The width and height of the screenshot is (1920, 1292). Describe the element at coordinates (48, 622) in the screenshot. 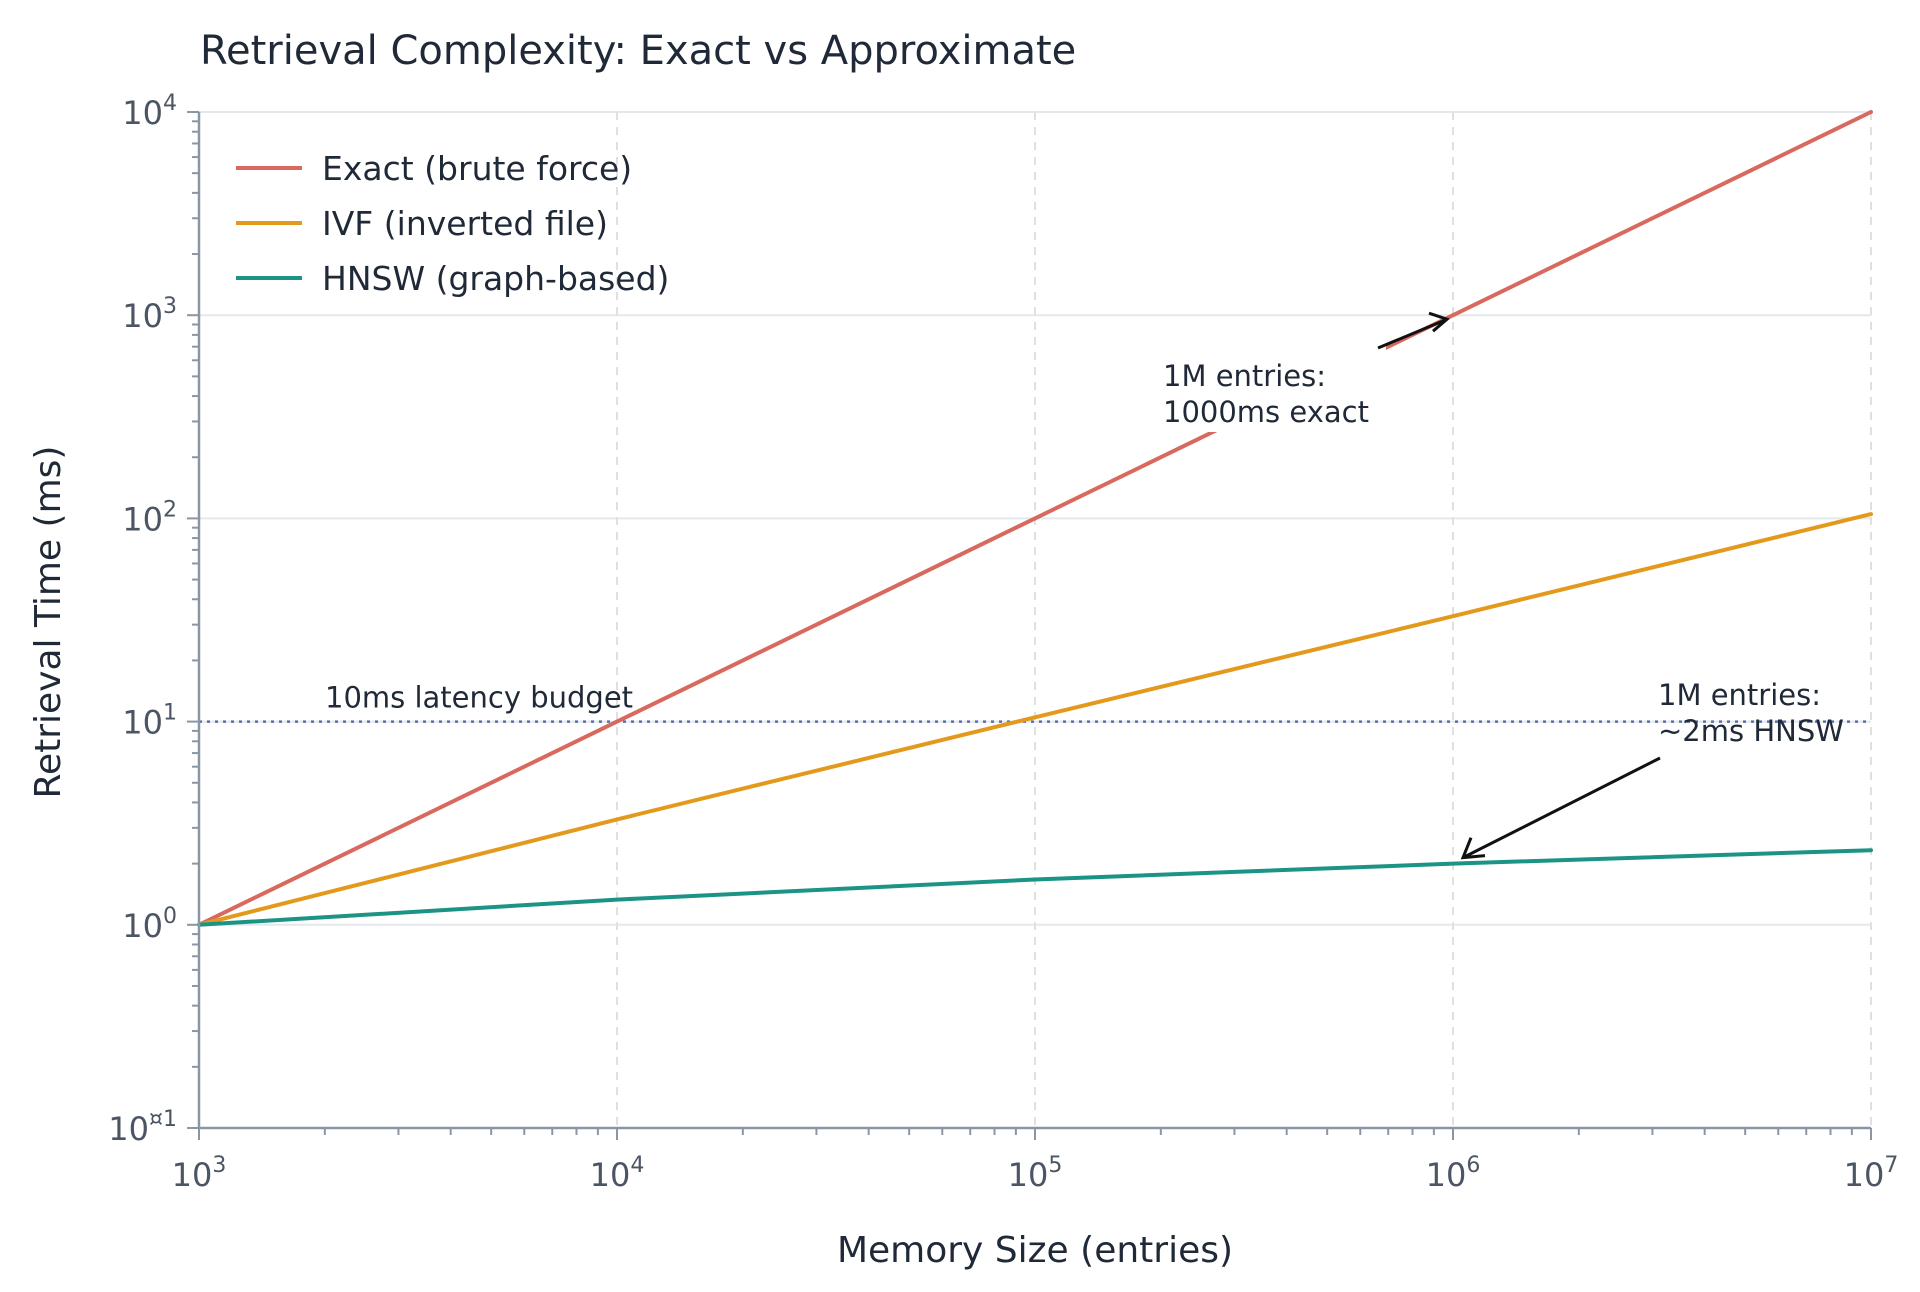

I see `y-axis-label: Retrieval Time (ms)` at that location.